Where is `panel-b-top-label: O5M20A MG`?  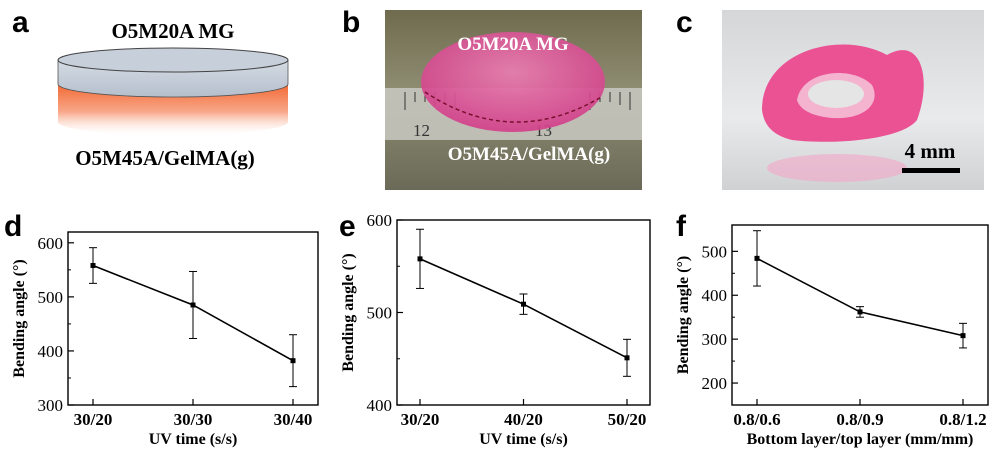
panel-b-top-label: O5M20A MG is located at coordinates (513, 44).